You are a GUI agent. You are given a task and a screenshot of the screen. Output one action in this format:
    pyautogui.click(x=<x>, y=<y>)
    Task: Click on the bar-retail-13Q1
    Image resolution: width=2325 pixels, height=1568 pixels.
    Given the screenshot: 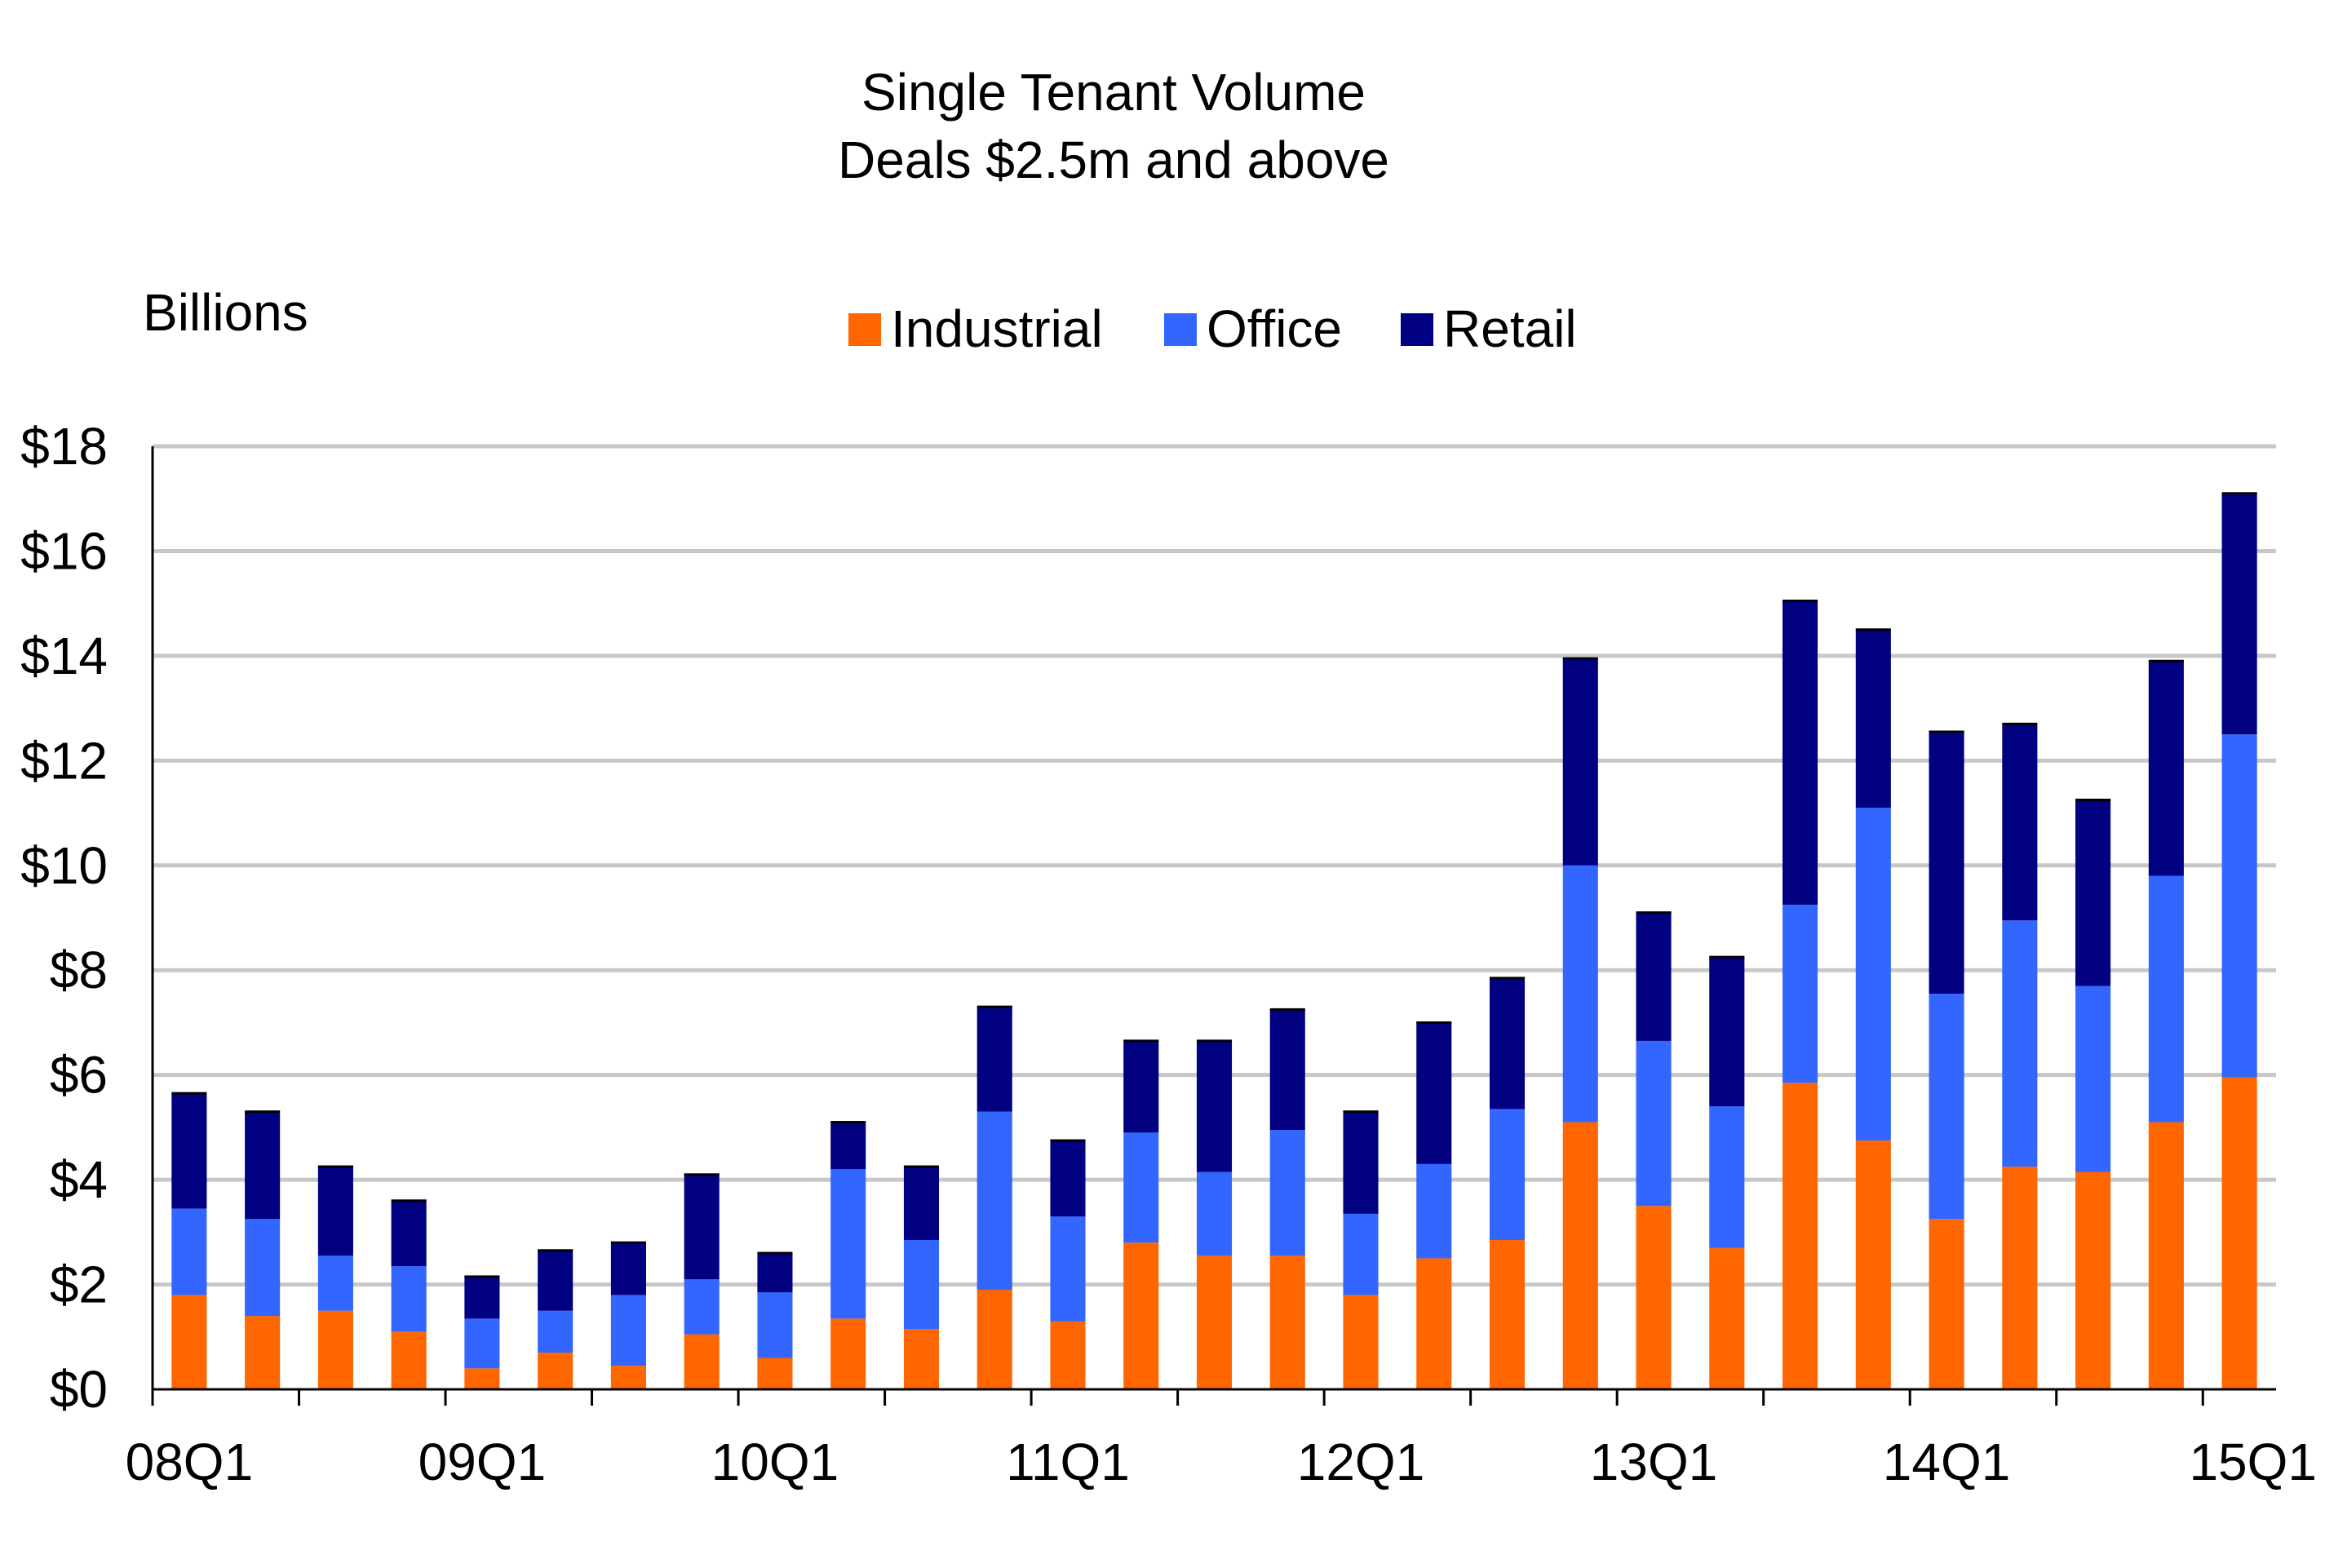 What is the action you would take?
    pyautogui.click(x=1654, y=976)
    